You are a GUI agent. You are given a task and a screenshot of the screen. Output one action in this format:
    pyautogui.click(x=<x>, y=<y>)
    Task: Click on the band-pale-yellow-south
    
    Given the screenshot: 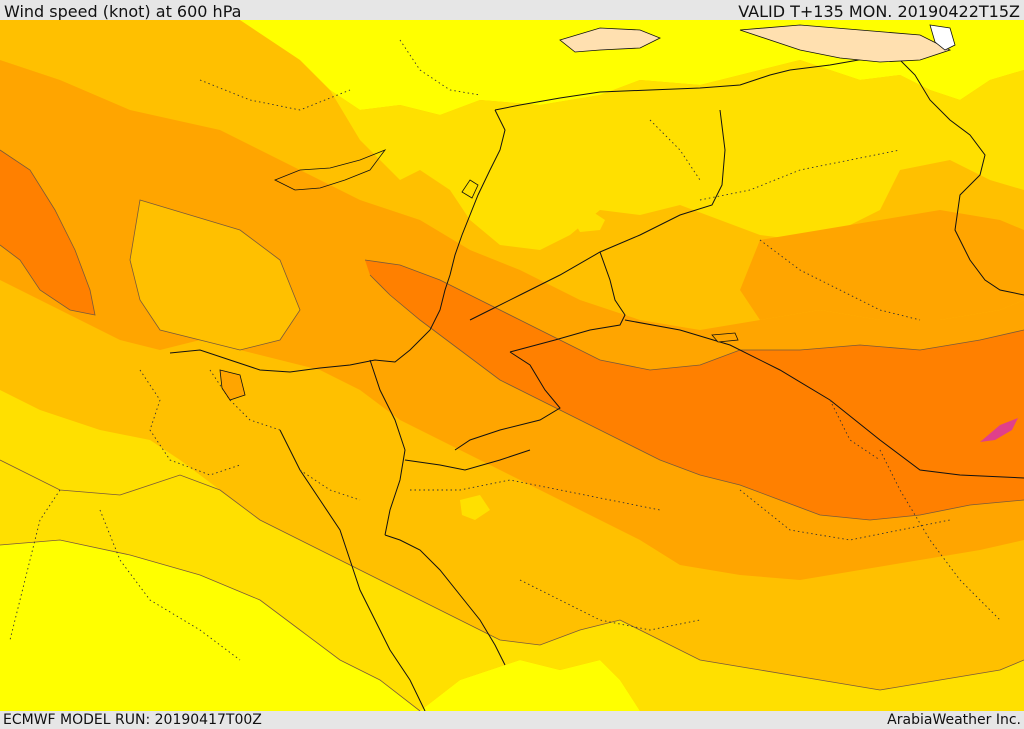 What is the action you would take?
    pyautogui.click(x=530, y=685)
    